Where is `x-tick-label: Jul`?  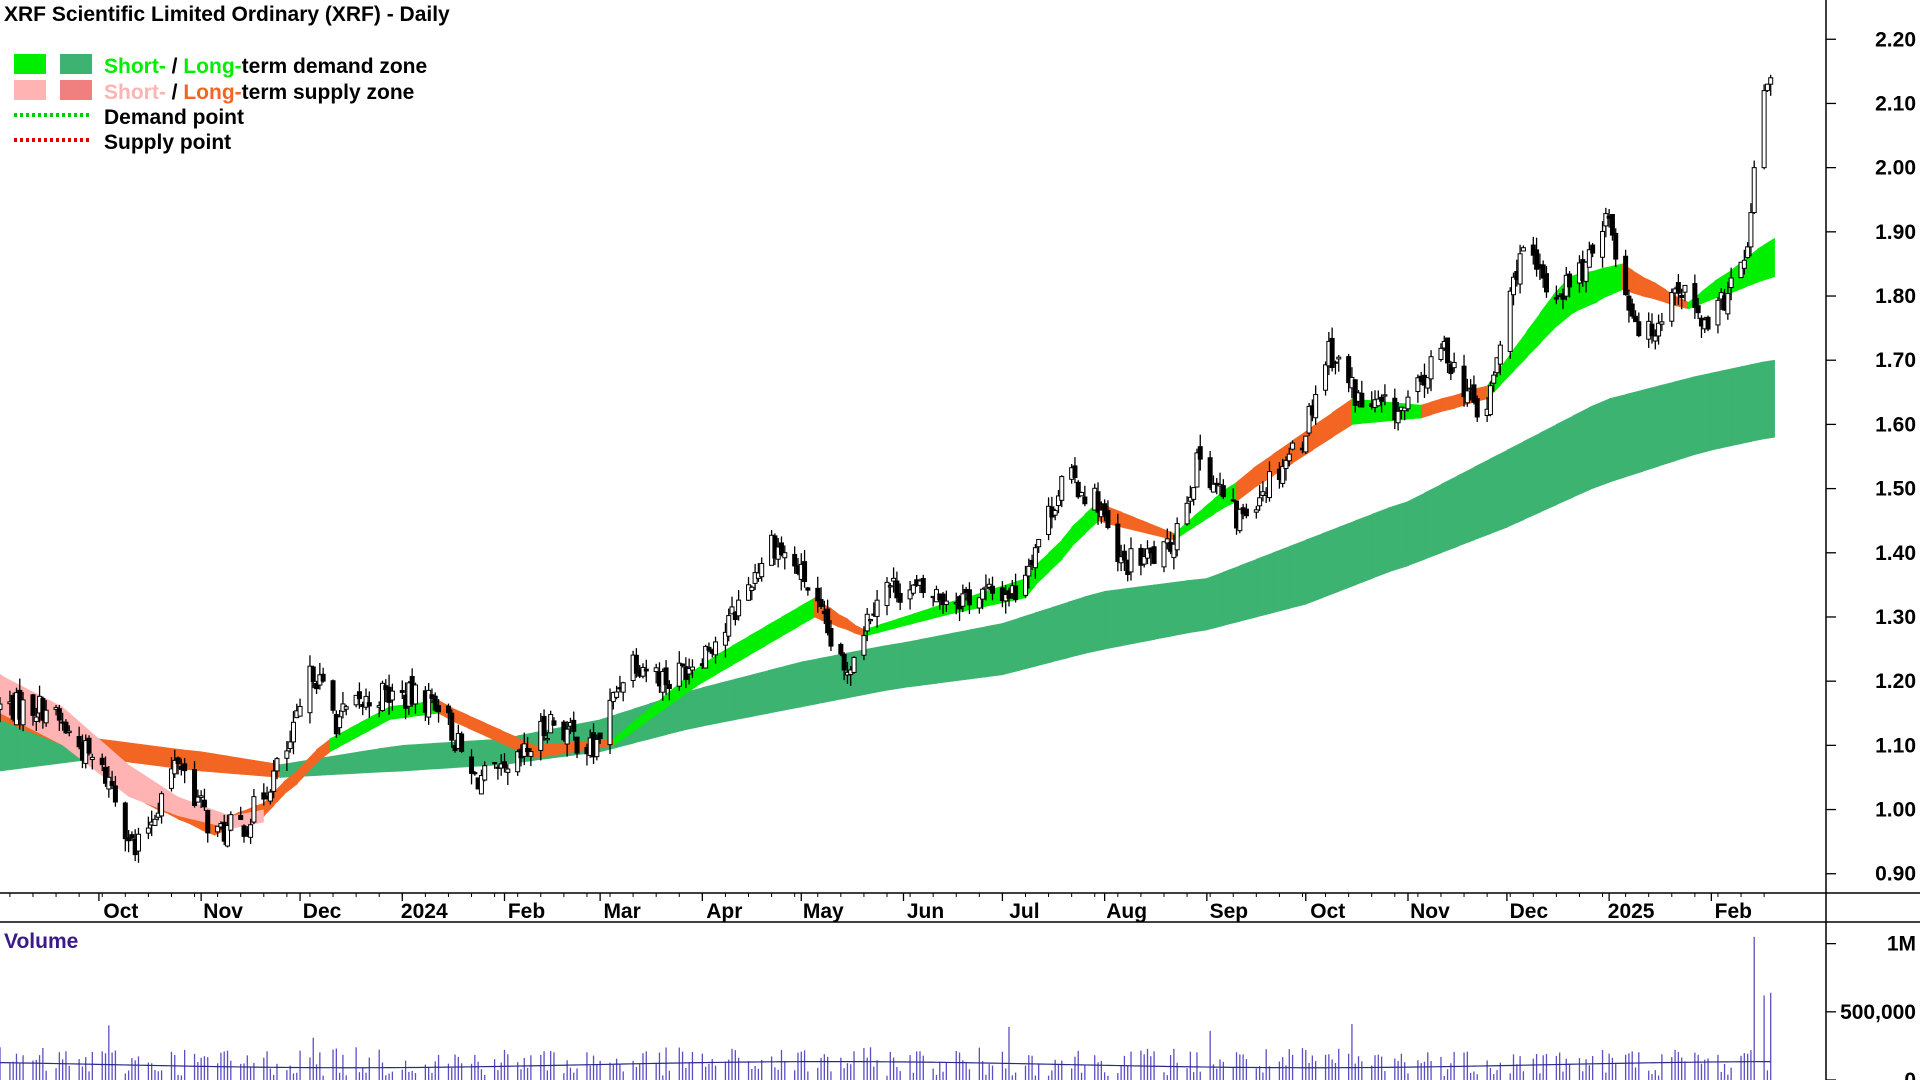
x-tick-label: Jul is located at coordinates (1024, 911).